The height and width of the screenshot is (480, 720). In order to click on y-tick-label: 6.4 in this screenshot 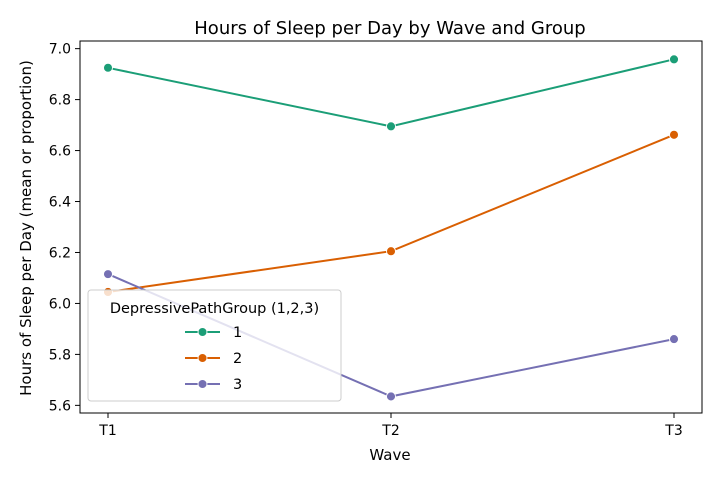, I will do `click(60, 203)`.